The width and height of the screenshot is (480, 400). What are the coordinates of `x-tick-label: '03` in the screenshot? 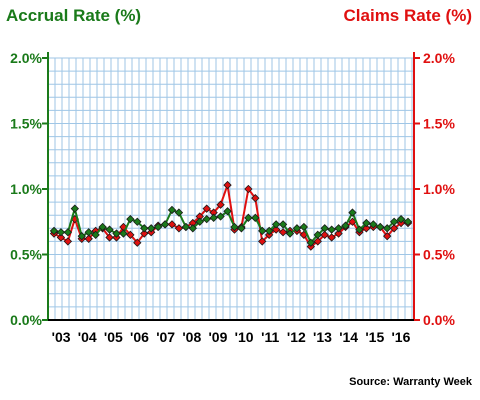 It's located at (61, 337).